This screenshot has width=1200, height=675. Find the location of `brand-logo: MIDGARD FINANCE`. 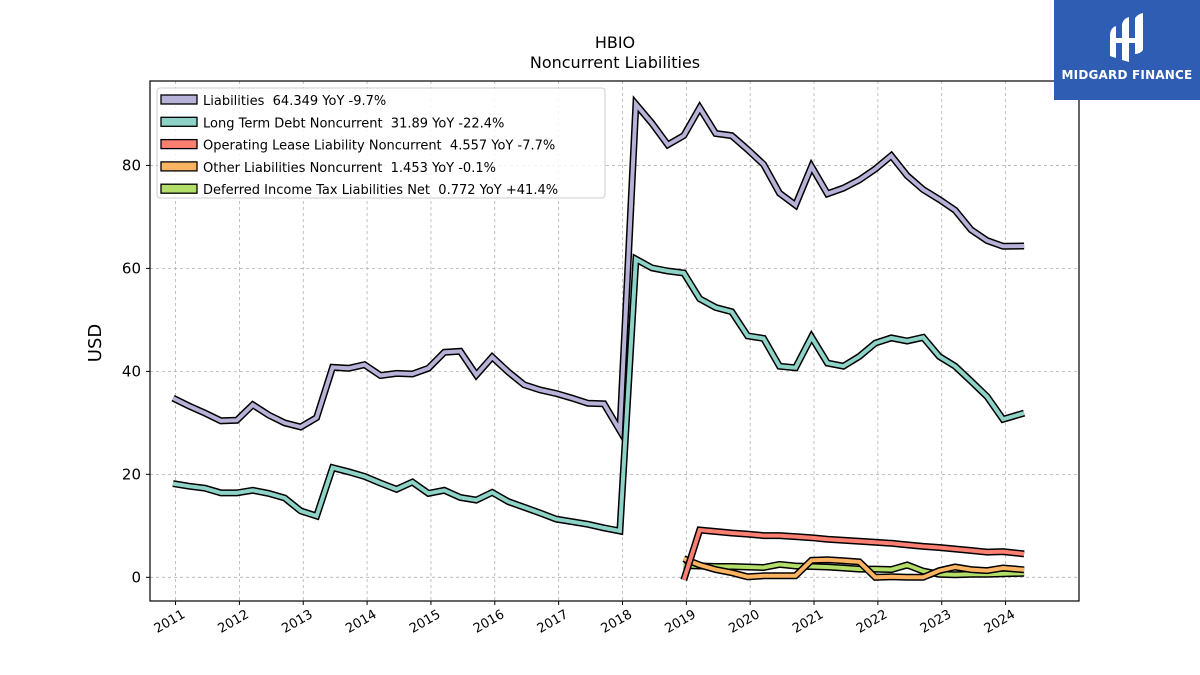

brand-logo: MIDGARD FINANCE is located at coordinates (1127, 50).